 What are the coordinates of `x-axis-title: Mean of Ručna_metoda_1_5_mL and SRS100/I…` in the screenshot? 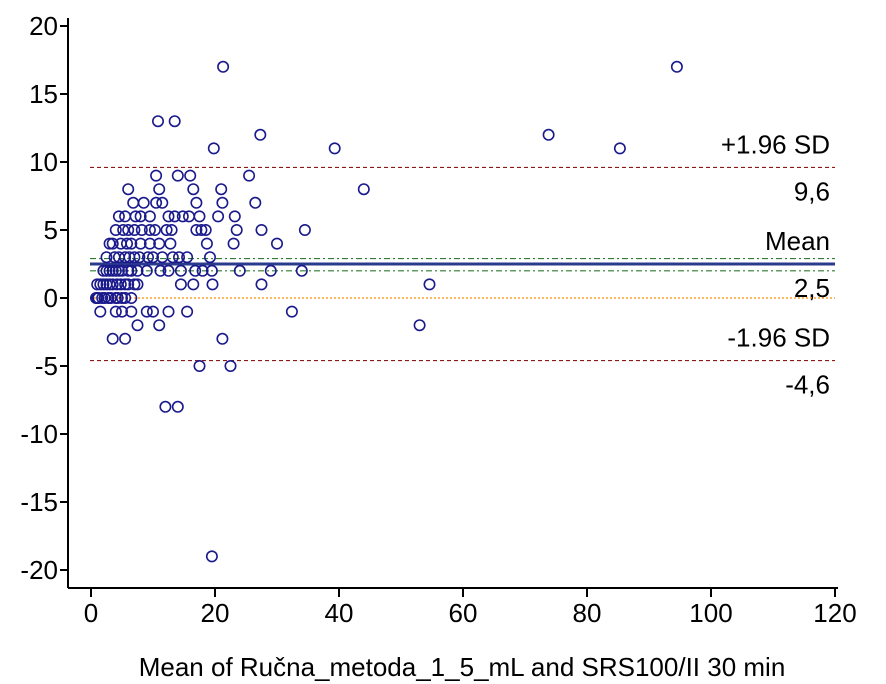 It's located at (462, 667).